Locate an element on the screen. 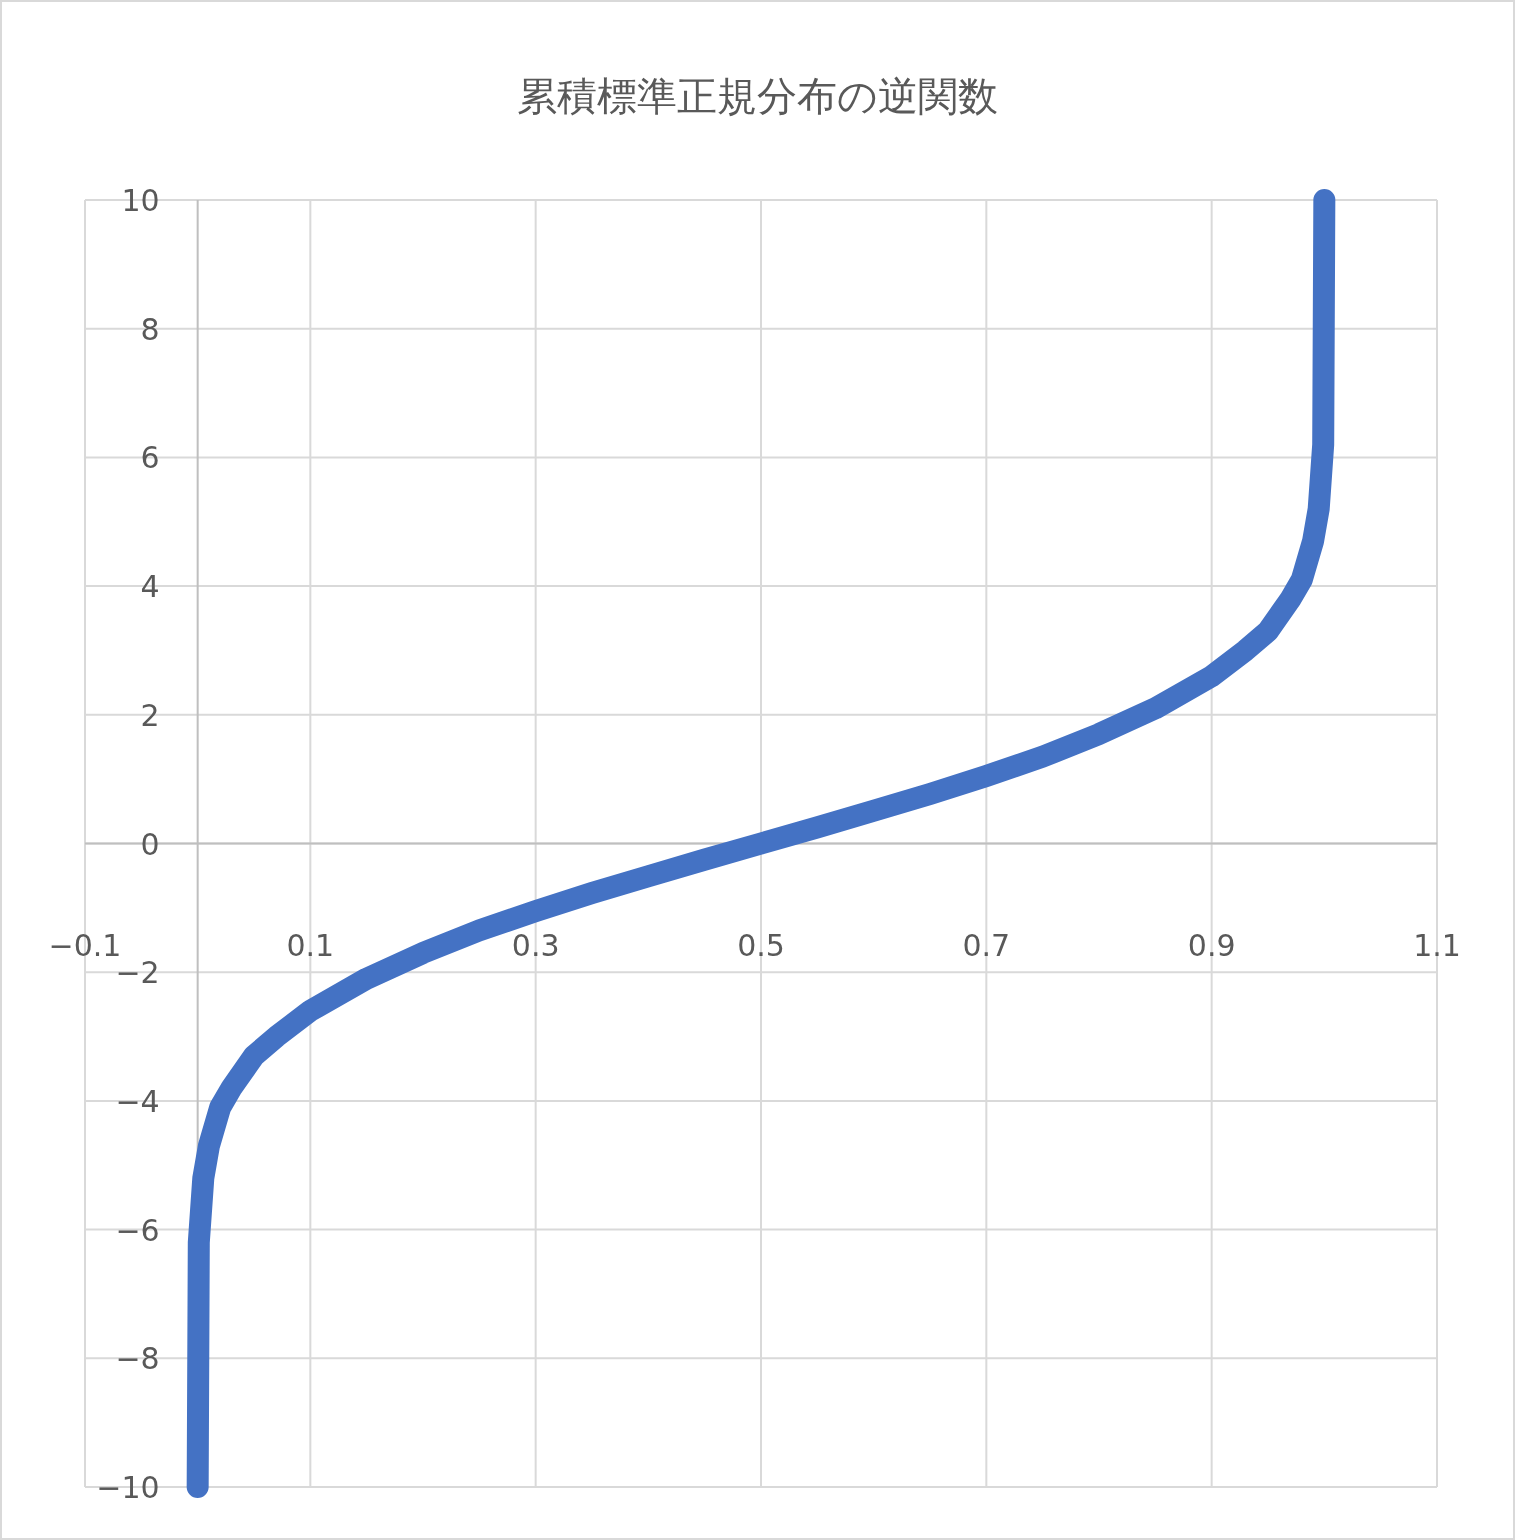  y-tick-label: 0 is located at coordinates (150, 844).